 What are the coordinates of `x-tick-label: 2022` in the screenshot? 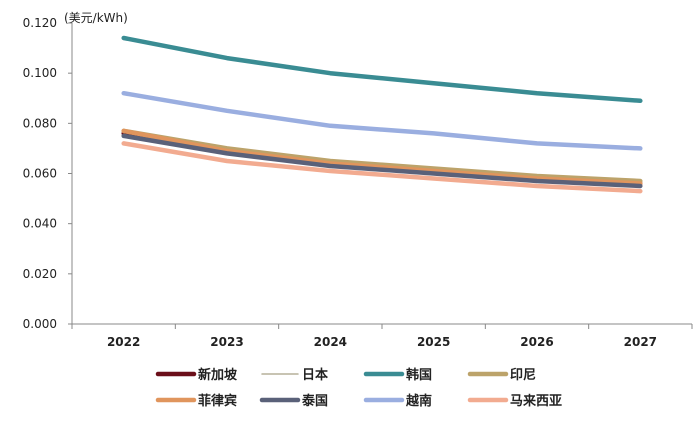 It's located at (123, 342).